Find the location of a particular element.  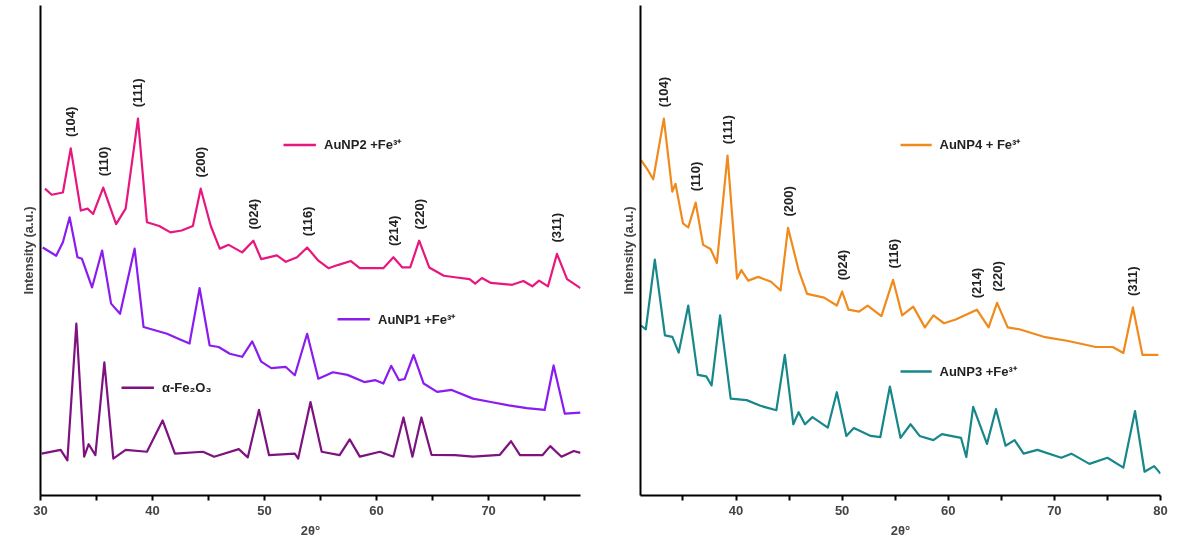

legend-label: AuNP4 + Fe³⁺ is located at coordinates (980, 145).